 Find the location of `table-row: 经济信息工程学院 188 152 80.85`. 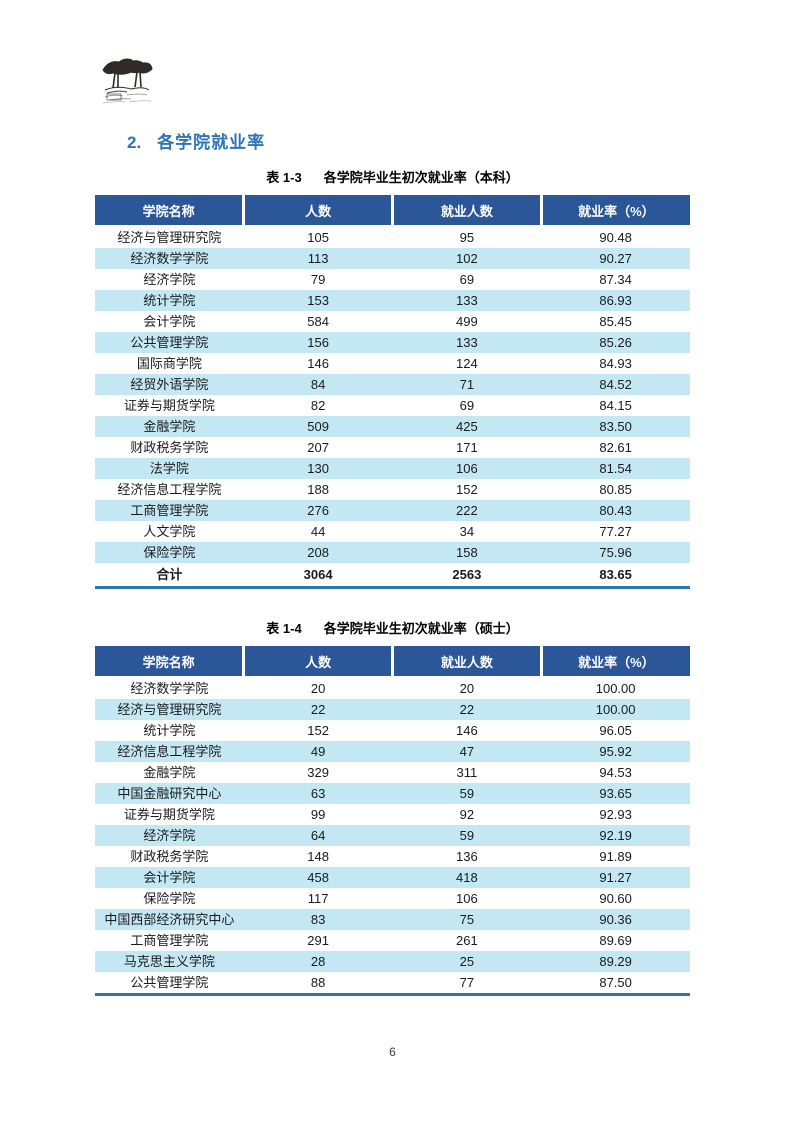

table-row: 经济信息工程学院 188 152 80.85 is located at coordinates (392, 489).